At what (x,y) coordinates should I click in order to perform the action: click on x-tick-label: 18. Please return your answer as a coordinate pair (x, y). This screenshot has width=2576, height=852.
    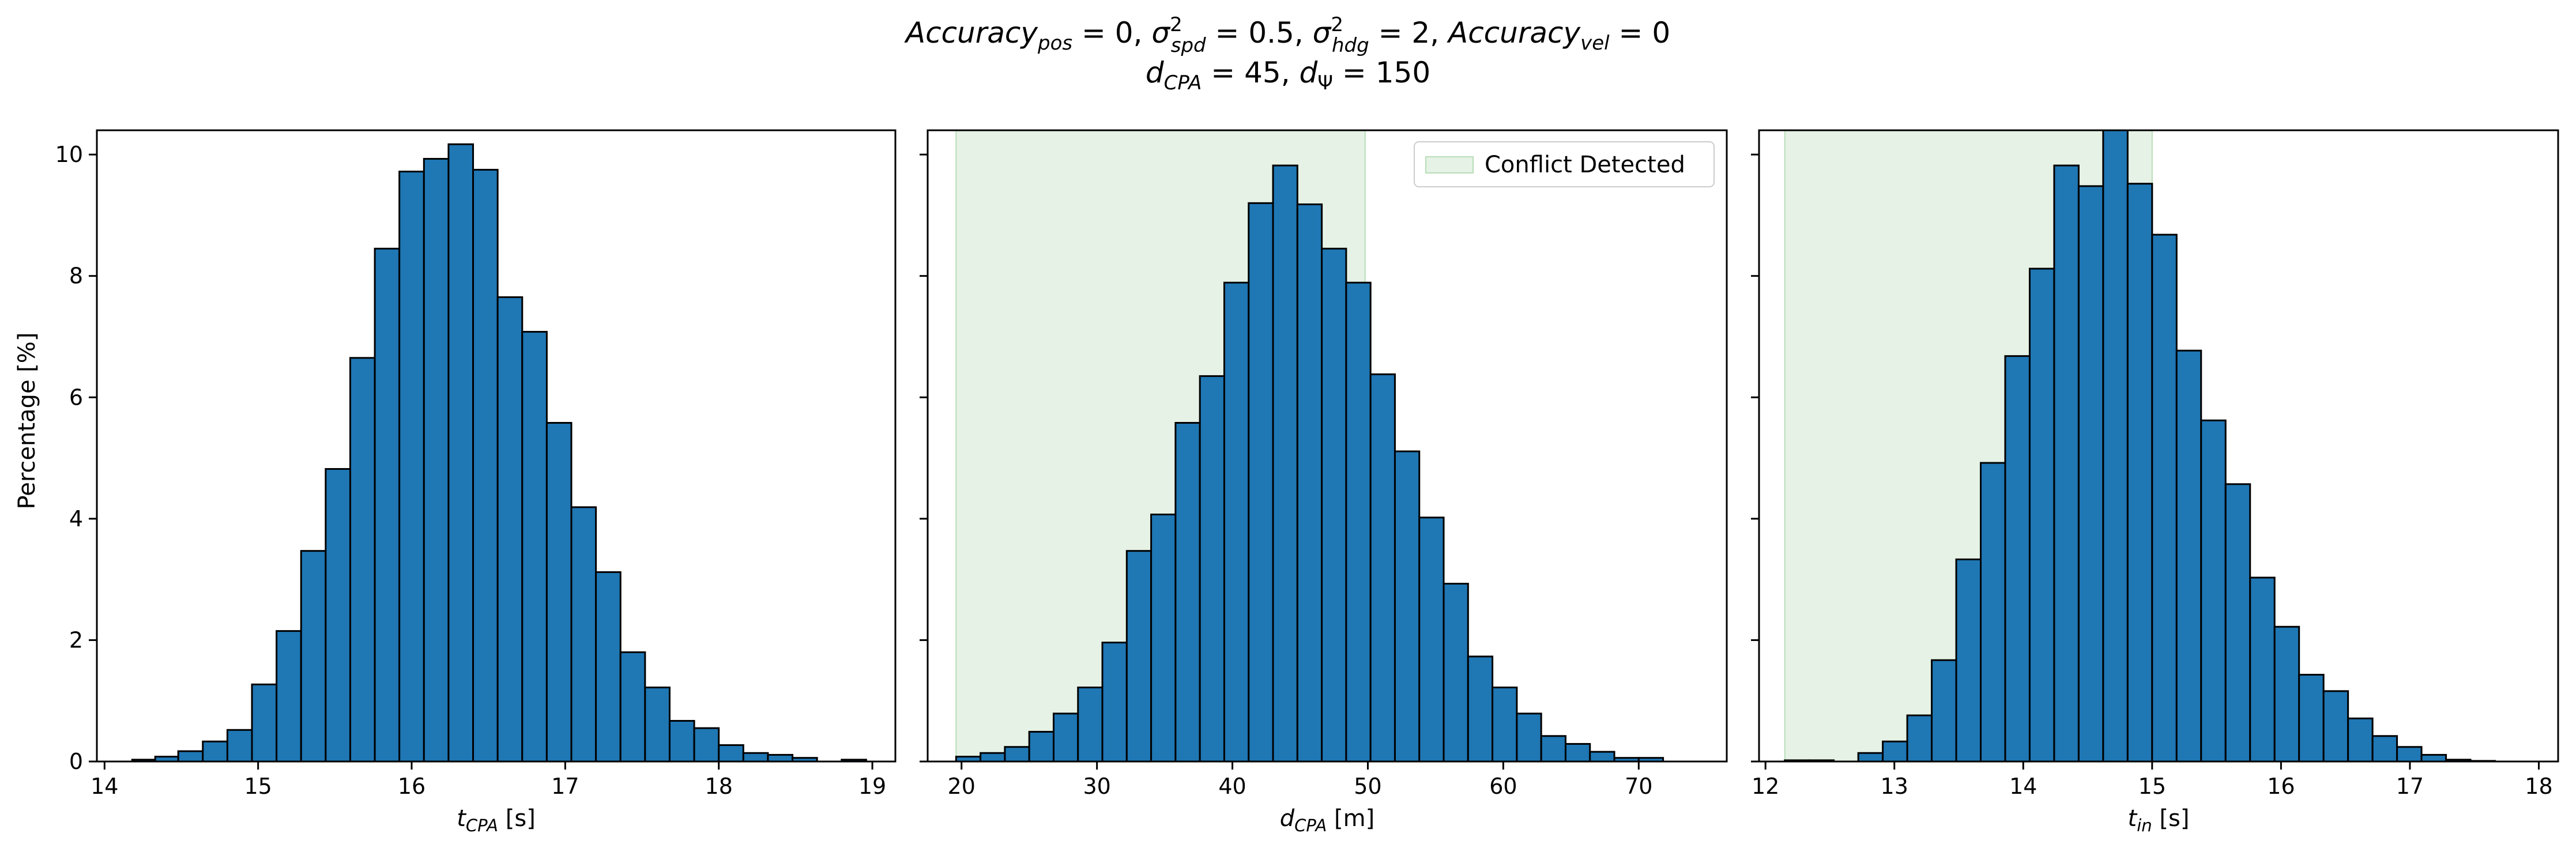
    Looking at the image, I should click on (2538, 786).